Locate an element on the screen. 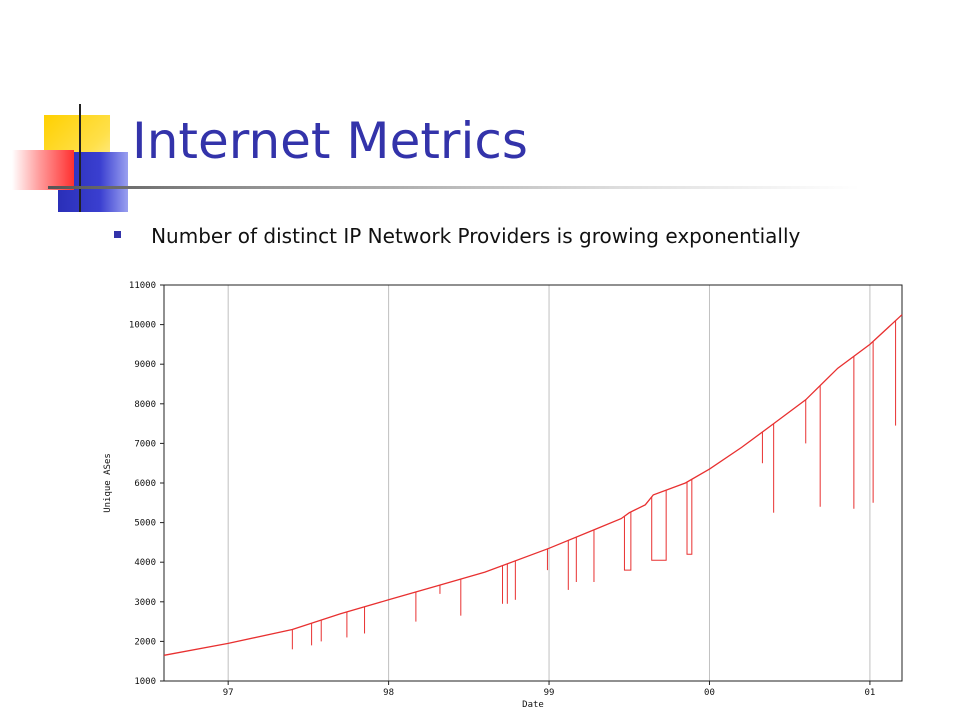 The image size is (960, 720). decor-horizontal-rule is located at coordinates (454, 187).